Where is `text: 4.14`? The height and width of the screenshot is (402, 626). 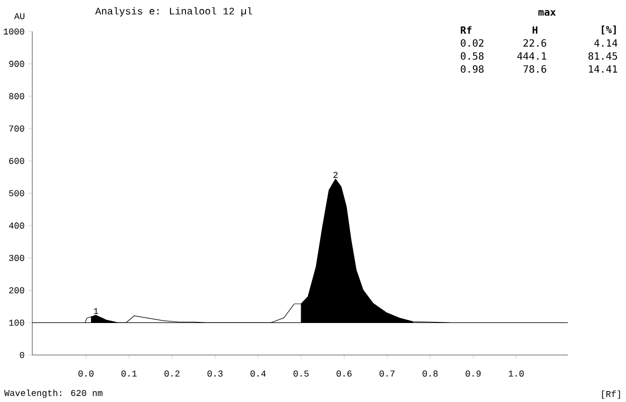 text: 4.14 is located at coordinates (606, 43).